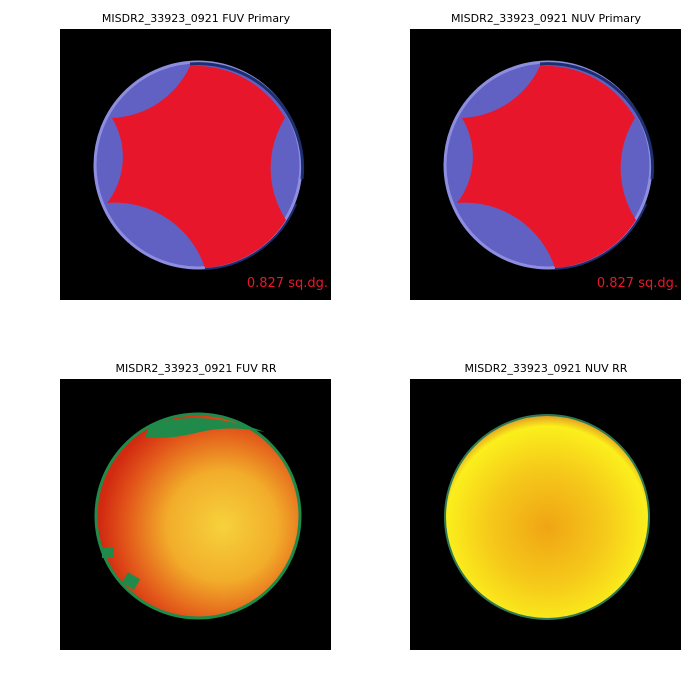 Image resolution: width=700 pixels, height=700 pixels. What do you see at coordinates (196, 18) in the screenshot?
I see `panel-title: MISDR2_33923_0921 FUV Primary` at bounding box center [196, 18].